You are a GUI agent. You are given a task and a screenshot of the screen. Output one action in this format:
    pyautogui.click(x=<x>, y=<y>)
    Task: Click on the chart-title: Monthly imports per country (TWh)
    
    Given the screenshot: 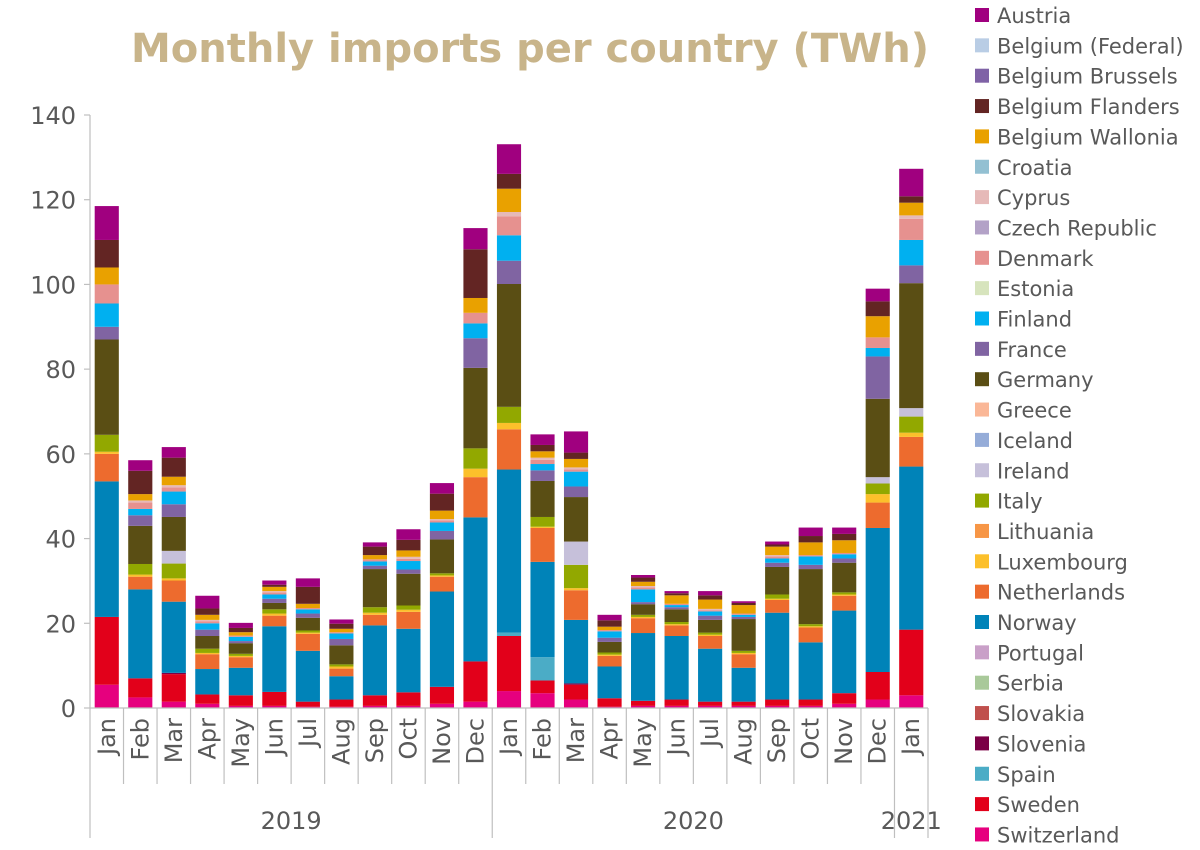 What is the action you would take?
    pyautogui.click(x=530, y=49)
    